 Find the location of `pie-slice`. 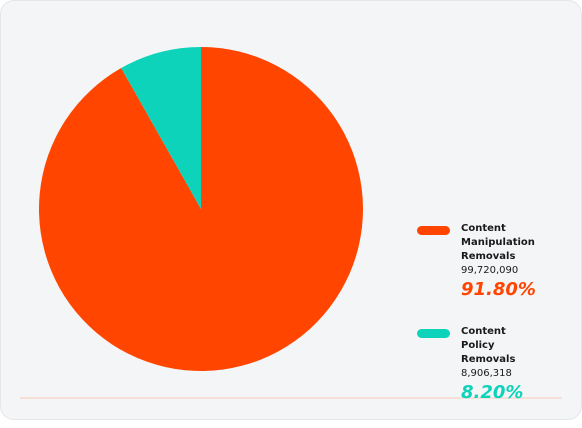

pie-slice is located at coordinates (161, 128).